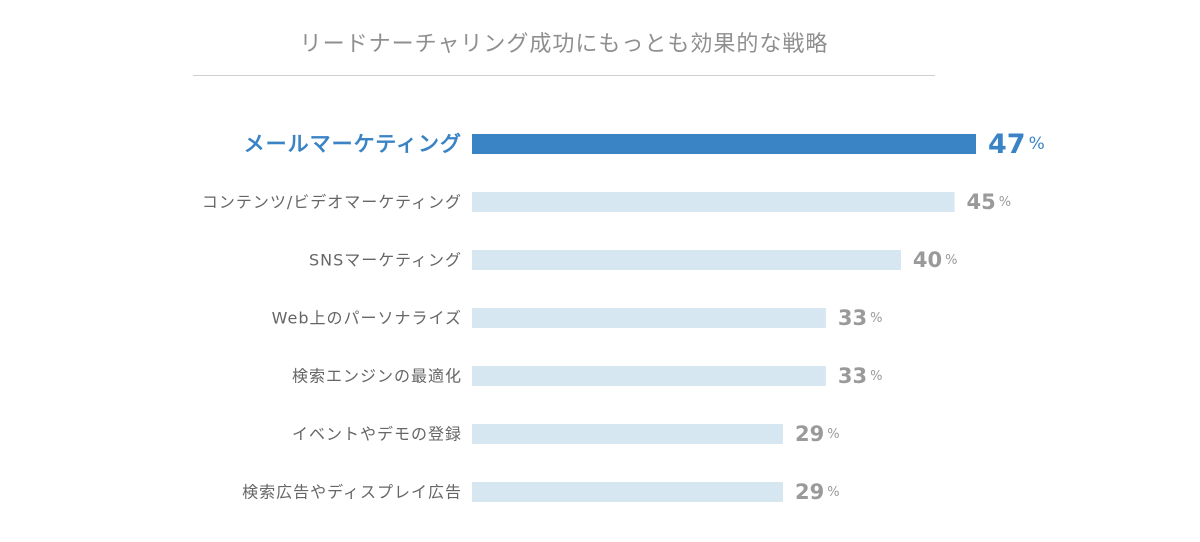 The width and height of the screenshot is (1200, 542). What do you see at coordinates (377, 434) in the screenshot?
I see `category-label: イベントやデモの登録` at bounding box center [377, 434].